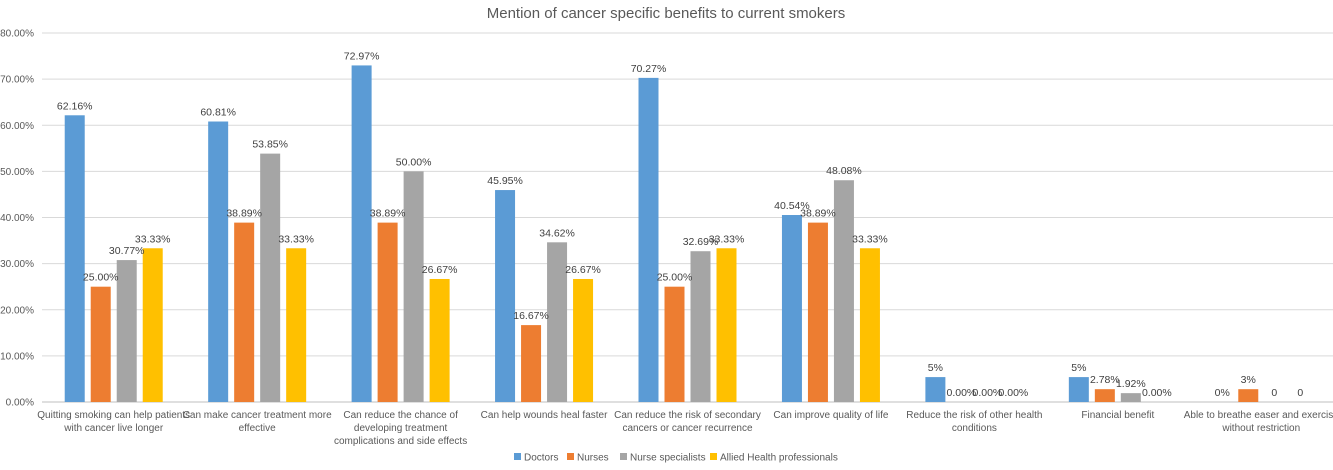 The width and height of the screenshot is (1333, 470). Describe the element at coordinates (1248, 380) in the screenshot. I see `data-label: 3%` at that location.